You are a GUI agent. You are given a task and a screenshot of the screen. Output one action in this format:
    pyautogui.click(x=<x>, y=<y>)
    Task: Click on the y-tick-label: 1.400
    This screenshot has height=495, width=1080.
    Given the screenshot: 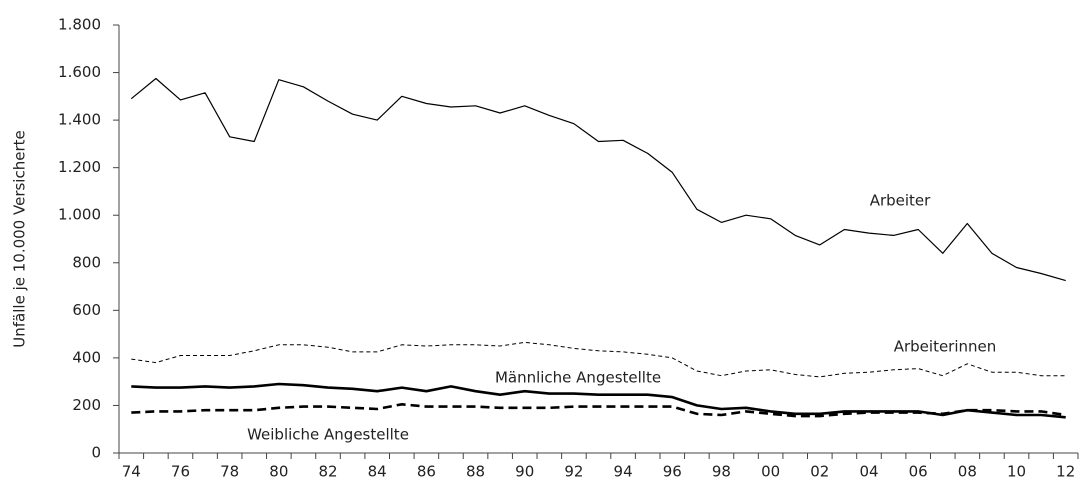 What is the action you would take?
    pyautogui.click(x=79, y=120)
    